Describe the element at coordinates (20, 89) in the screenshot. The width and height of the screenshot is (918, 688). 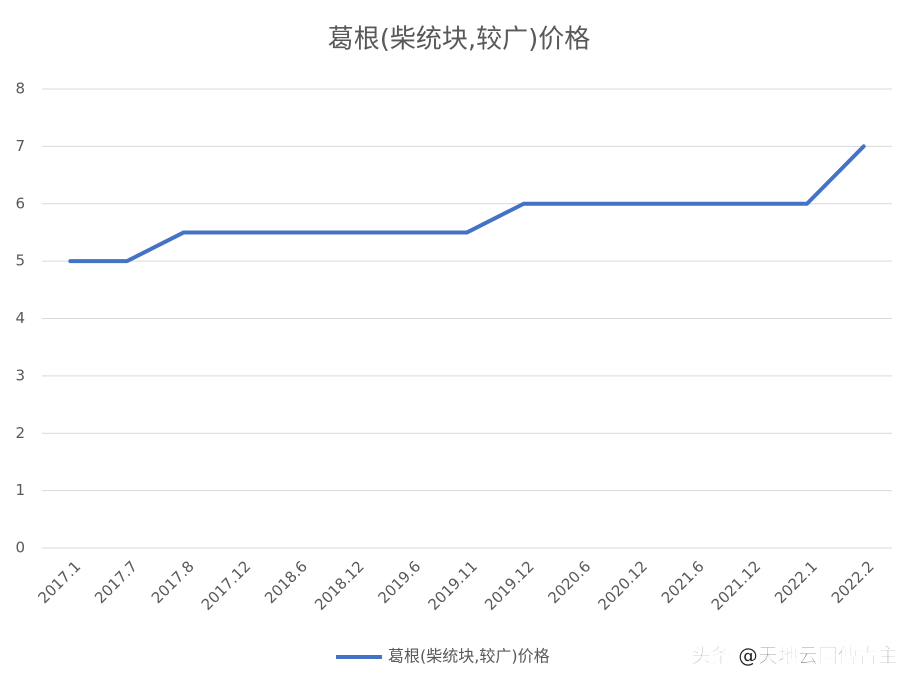
I see `y-tick-label: 8` at that location.